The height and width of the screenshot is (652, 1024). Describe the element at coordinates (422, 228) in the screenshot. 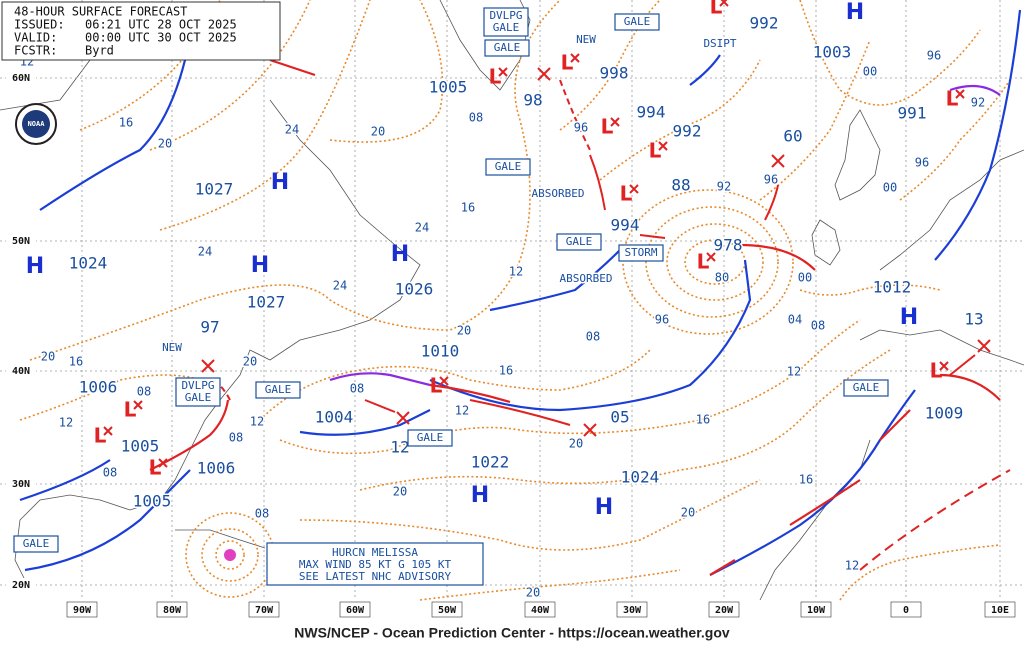

I see `isobar-label: 24` at that location.